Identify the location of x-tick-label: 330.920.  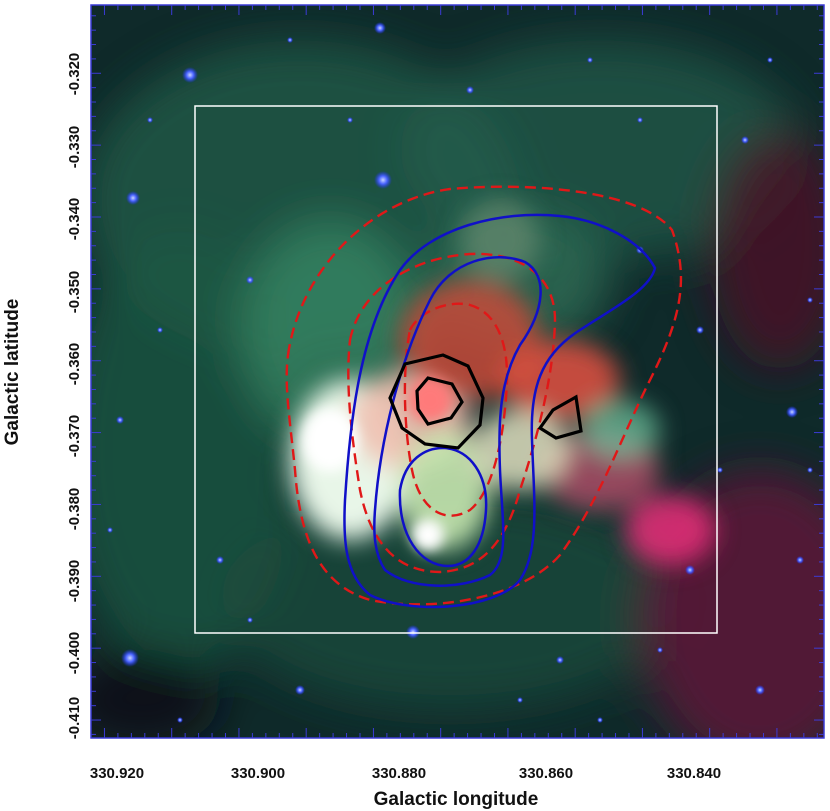
(117, 773).